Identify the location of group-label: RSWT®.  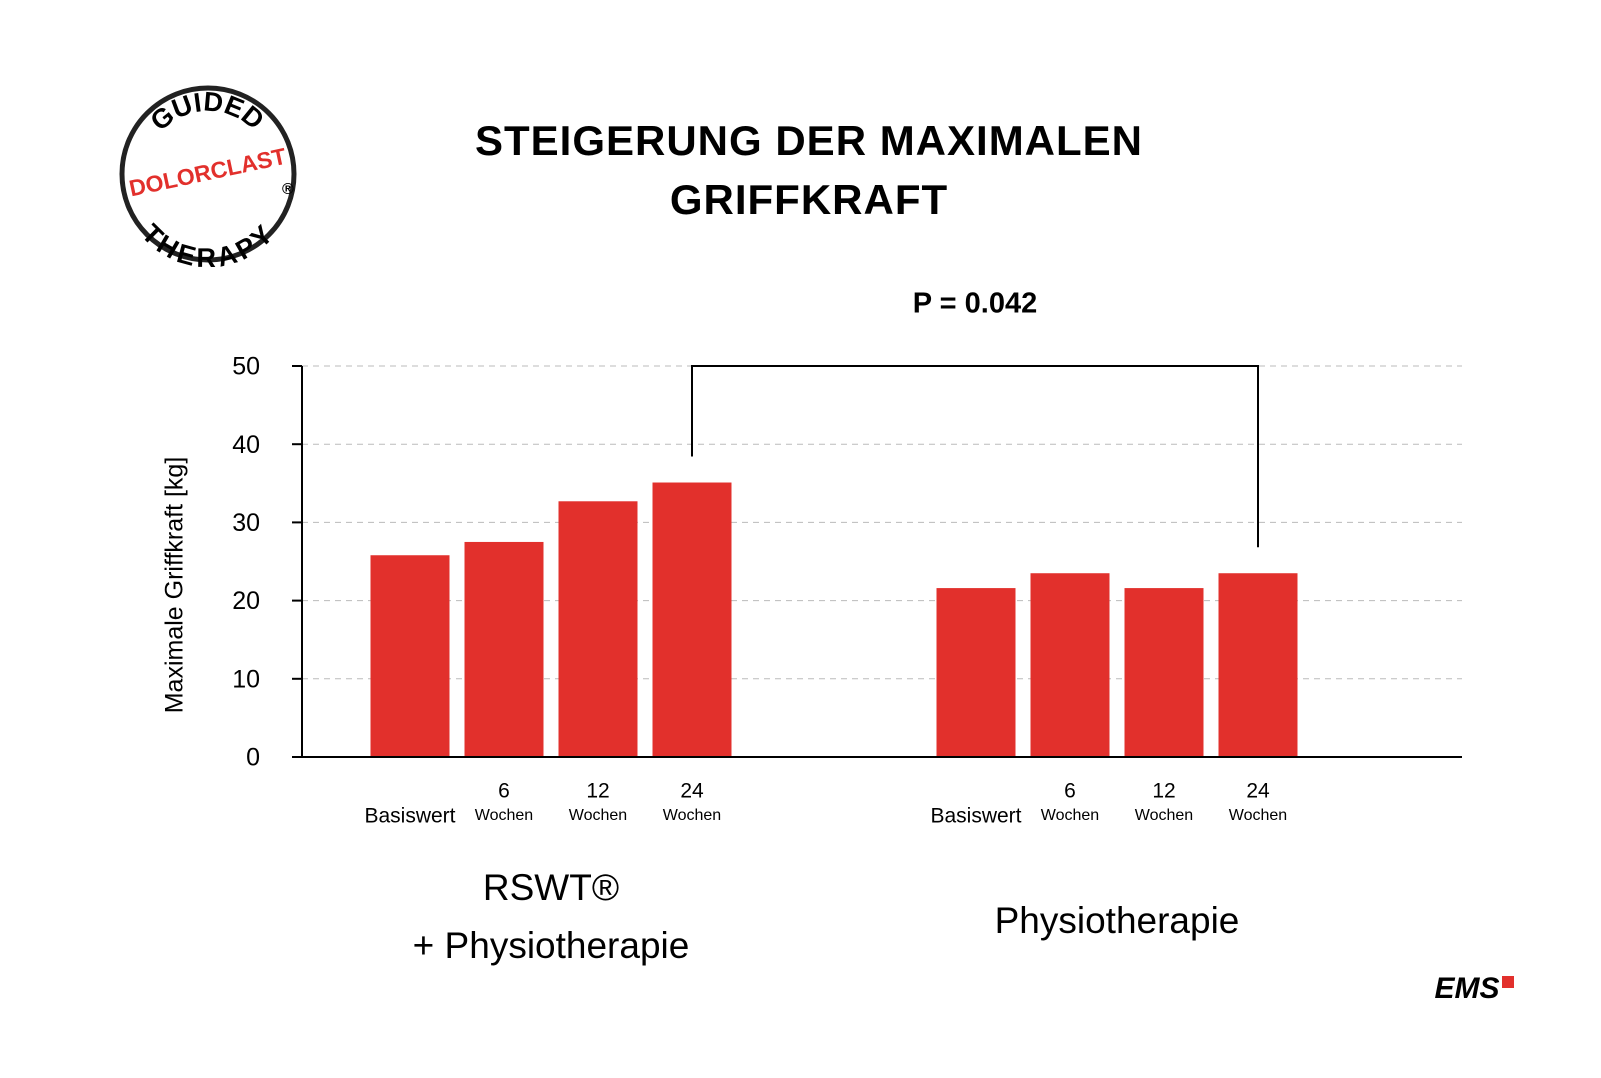
(551, 887).